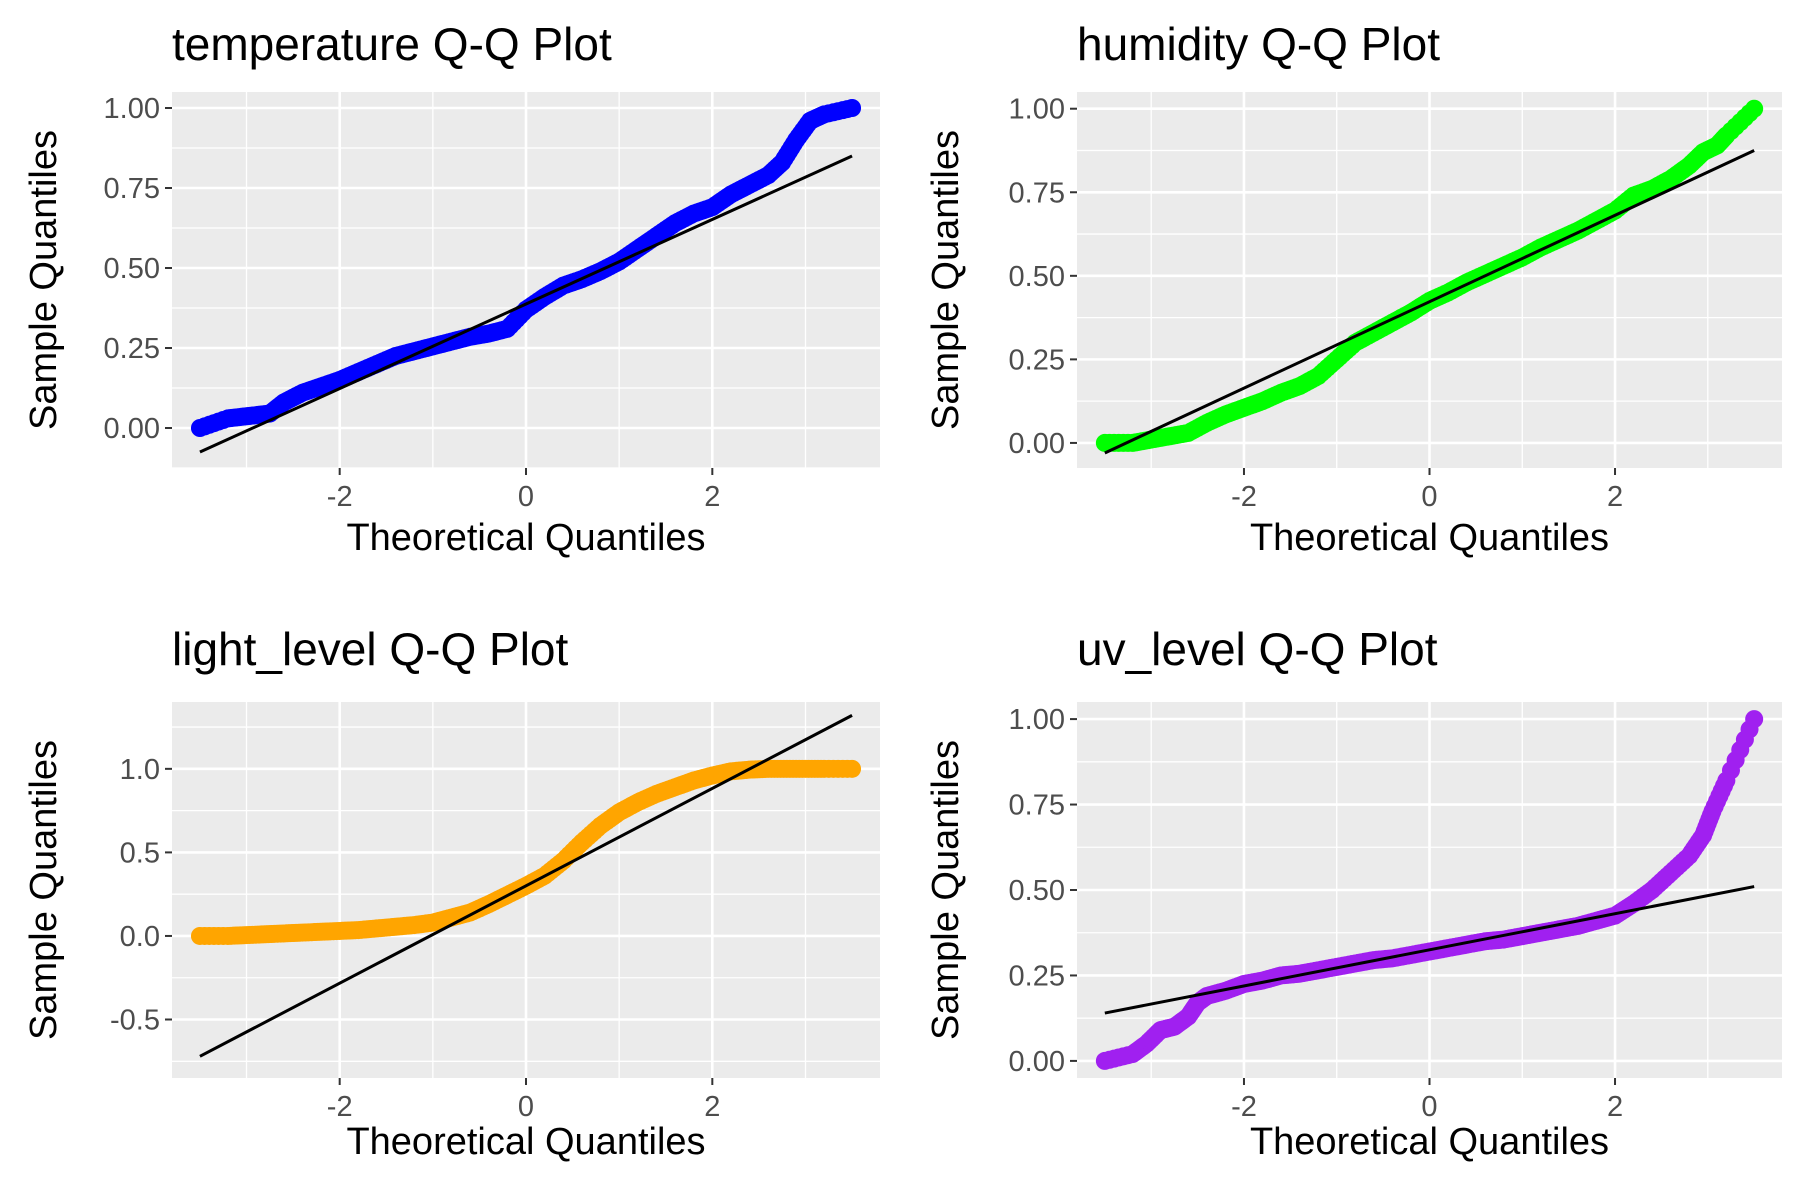 The height and width of the screenshot is (1200, 1800). What do you see at coordinates (140, 770) in the screenshot?
I see `y-tick-label: 1.0` at bounding box center [140, 770].